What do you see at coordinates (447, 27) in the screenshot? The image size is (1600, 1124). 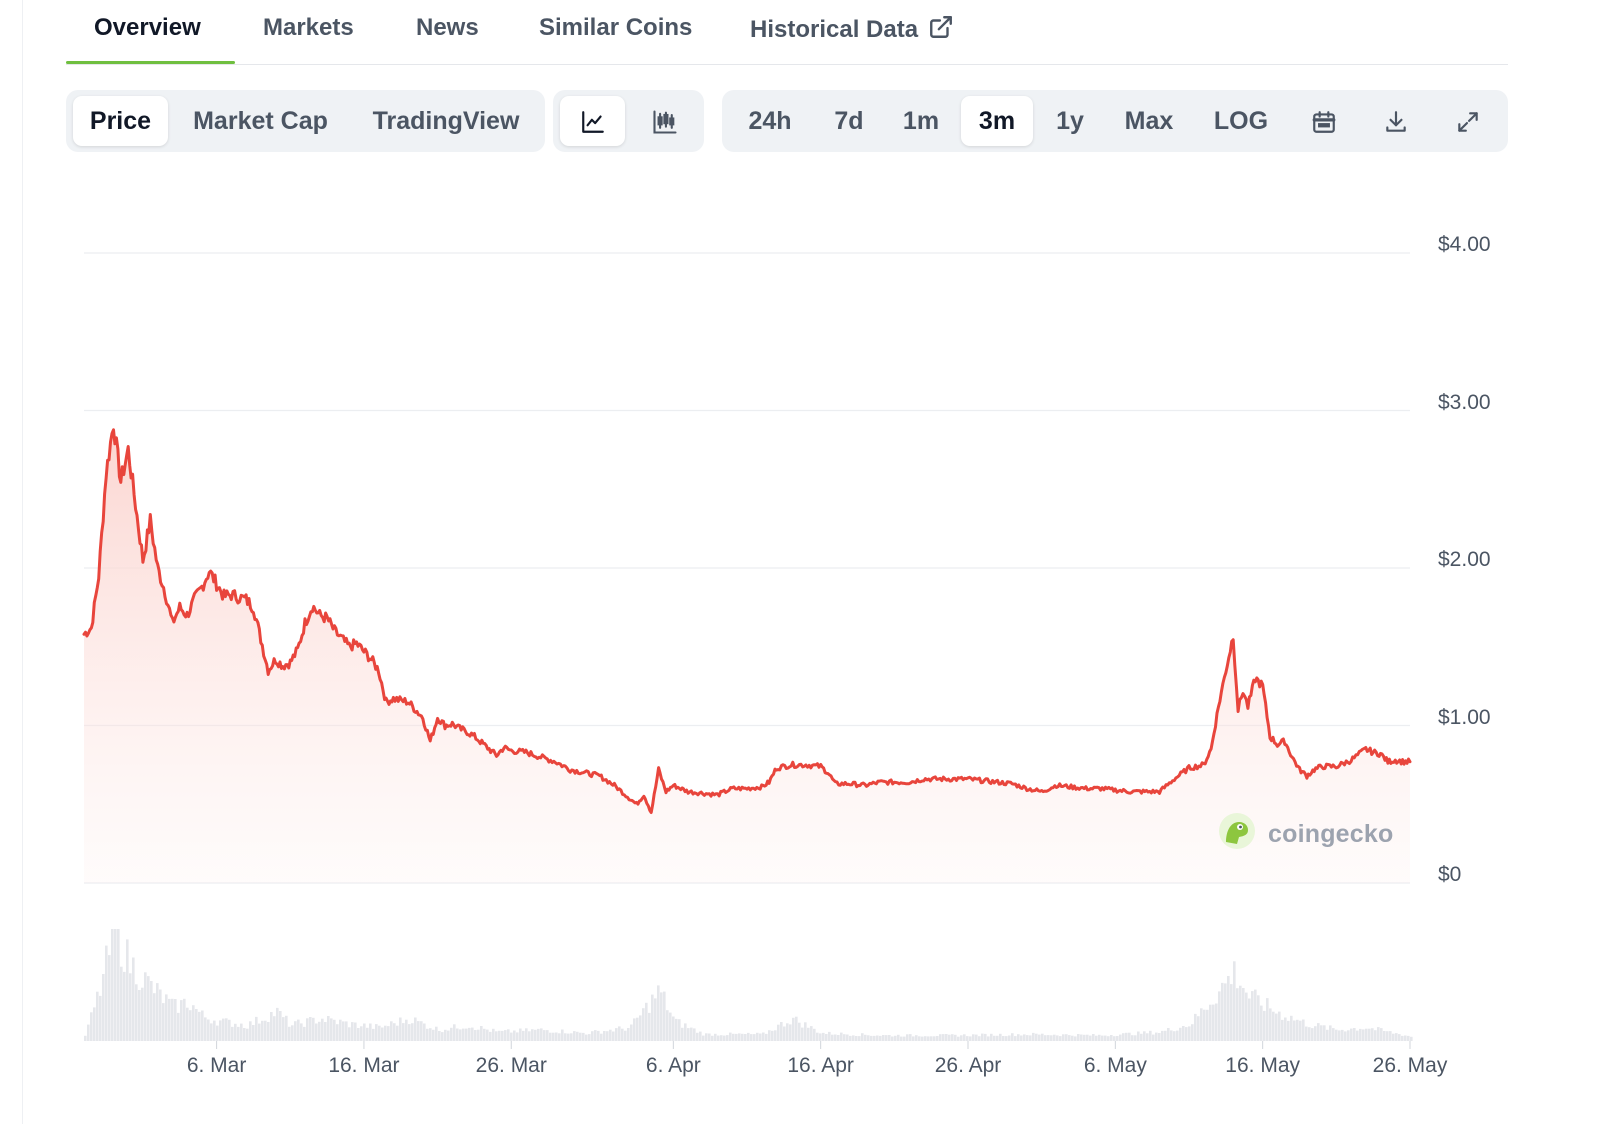 I see `tab-news: News` at bounding box center [447, 27].